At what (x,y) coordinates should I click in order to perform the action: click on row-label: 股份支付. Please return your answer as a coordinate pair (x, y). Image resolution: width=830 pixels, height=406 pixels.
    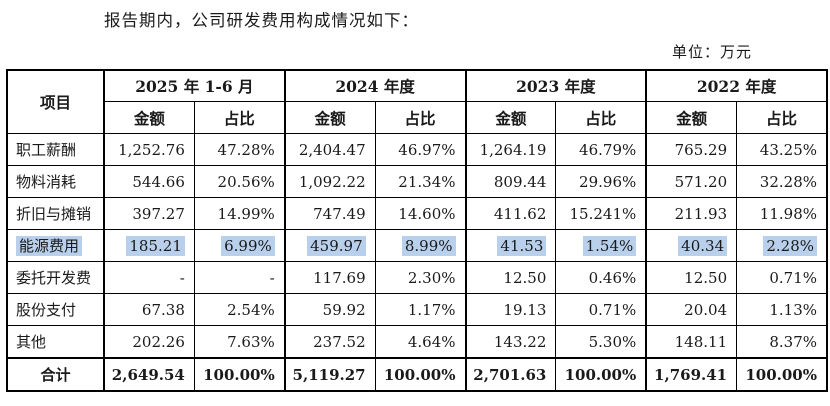
    Looking at the image, I should click on (55, 309).